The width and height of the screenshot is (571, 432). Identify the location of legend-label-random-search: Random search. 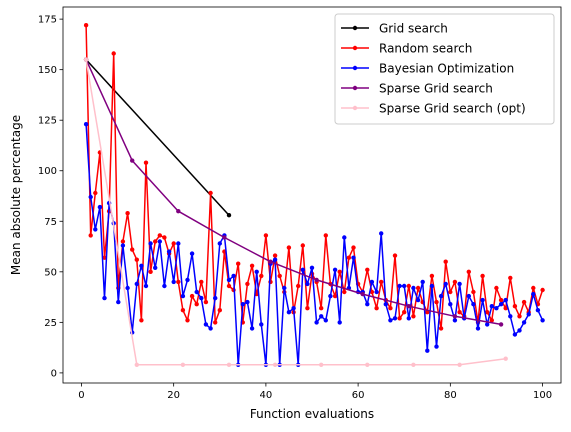
(425, 49).